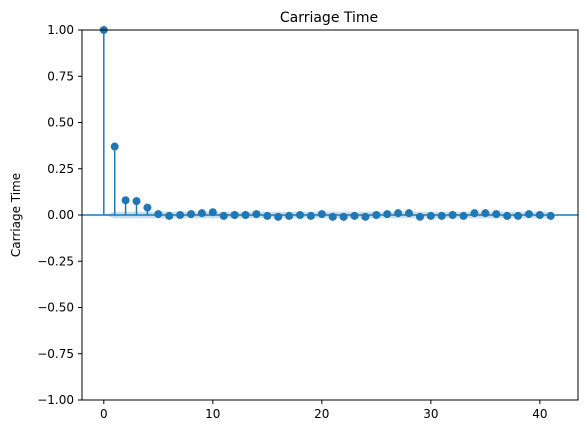 Image resolution: width=587 pixels, height=433 pixels. What do you see at coordinates (430, 414) in the screenshot?
I see `x-tick-label: 30` at bounding box center [430, 414].